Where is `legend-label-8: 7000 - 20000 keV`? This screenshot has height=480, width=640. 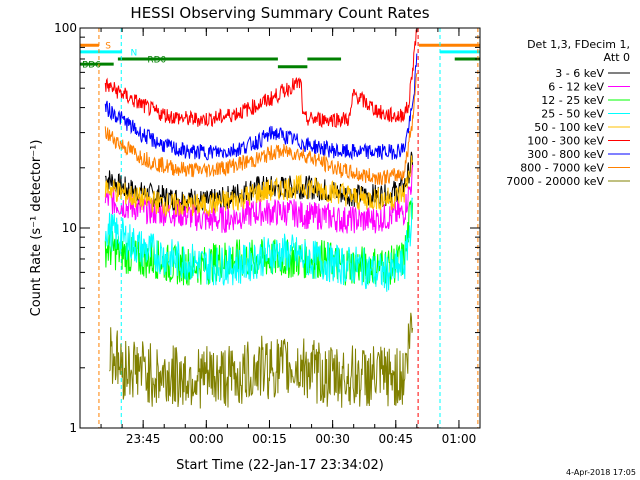
legend-label-8: 7000 - 20000 keV is located at coordinates (555, 181).